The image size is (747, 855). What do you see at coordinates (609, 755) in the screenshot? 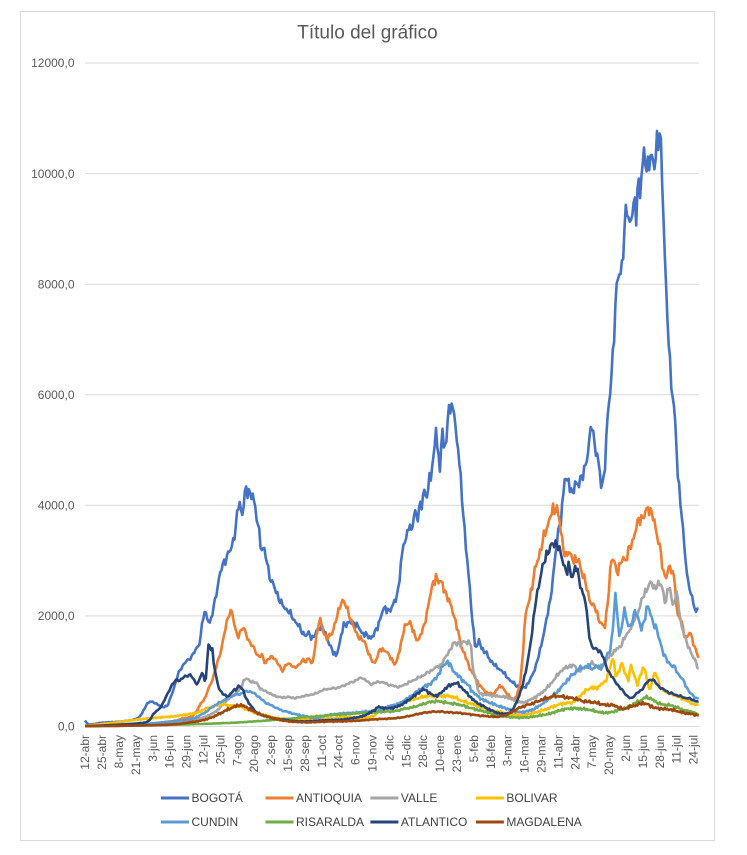
I see `svg-text: 20-may` at bounding box center [609, 755].